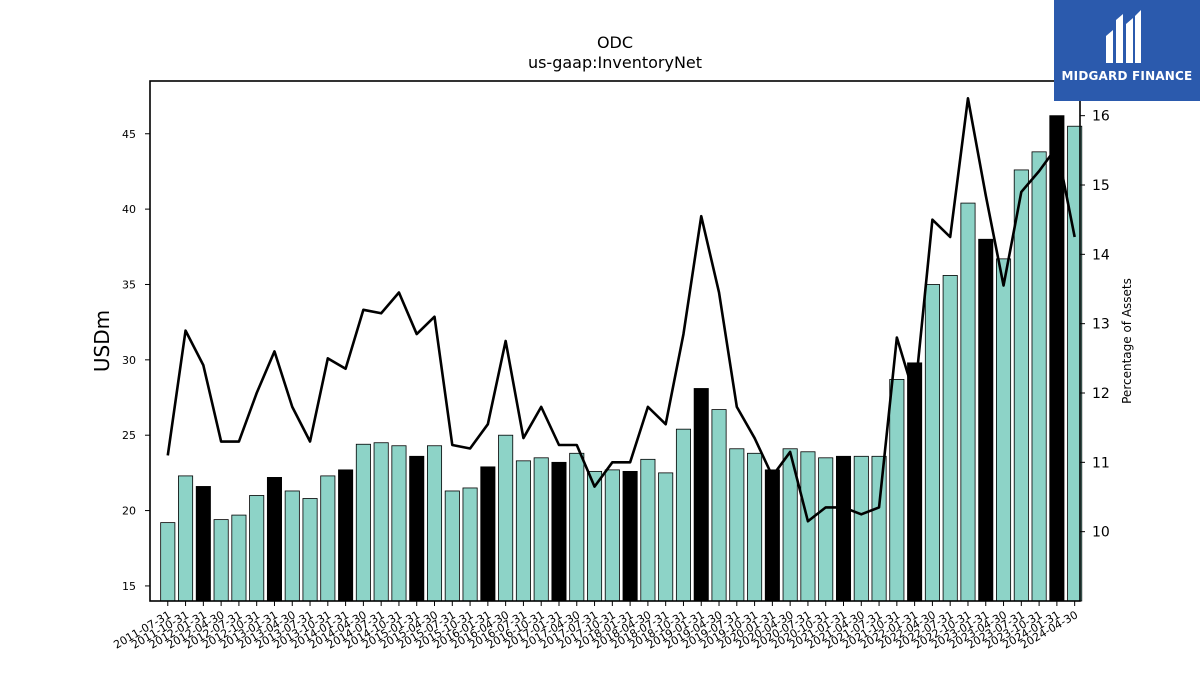 This screenshot has width=1200, height=675. I want to click on chart-subtitle: us-gaap:InventoryNet, so click(615, 62).